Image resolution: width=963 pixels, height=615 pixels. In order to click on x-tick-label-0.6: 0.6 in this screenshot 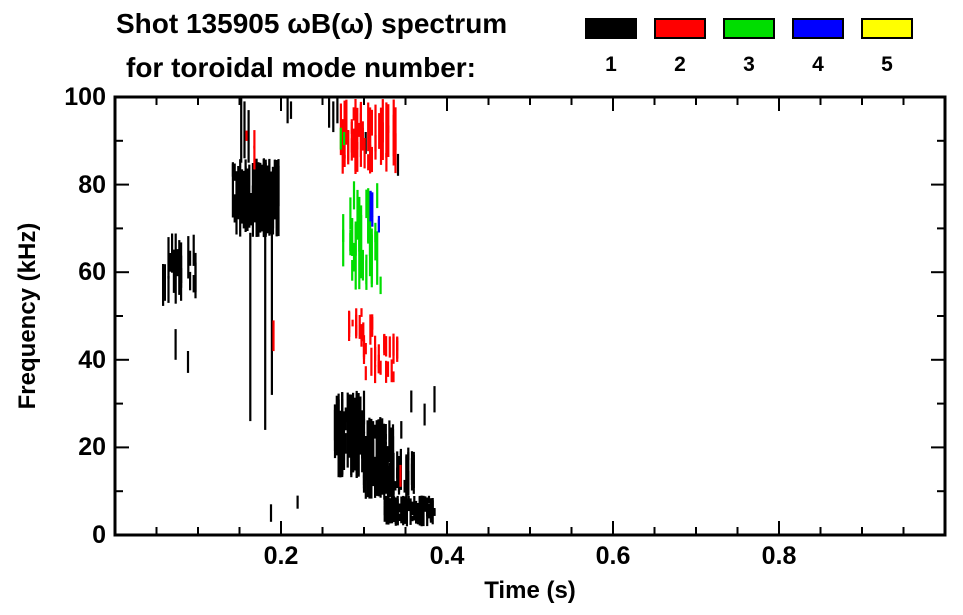, I will do `click(613, 556)`.